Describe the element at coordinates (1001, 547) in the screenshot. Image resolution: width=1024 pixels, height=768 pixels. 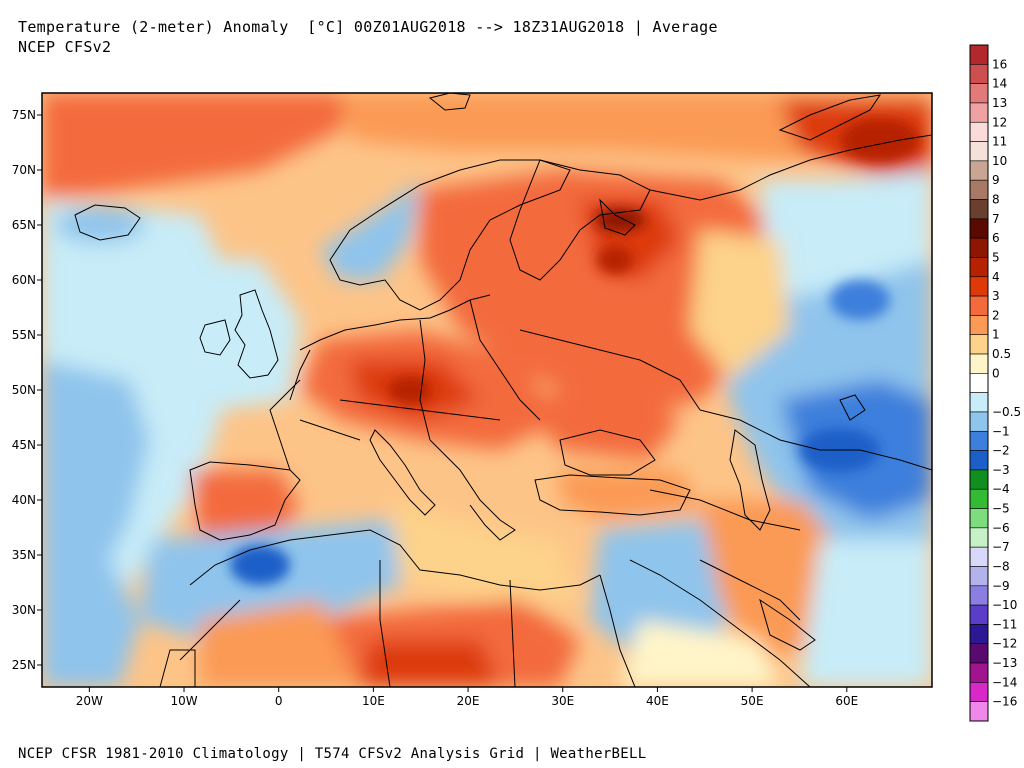
I see `colorbar-label: −7` at that location.